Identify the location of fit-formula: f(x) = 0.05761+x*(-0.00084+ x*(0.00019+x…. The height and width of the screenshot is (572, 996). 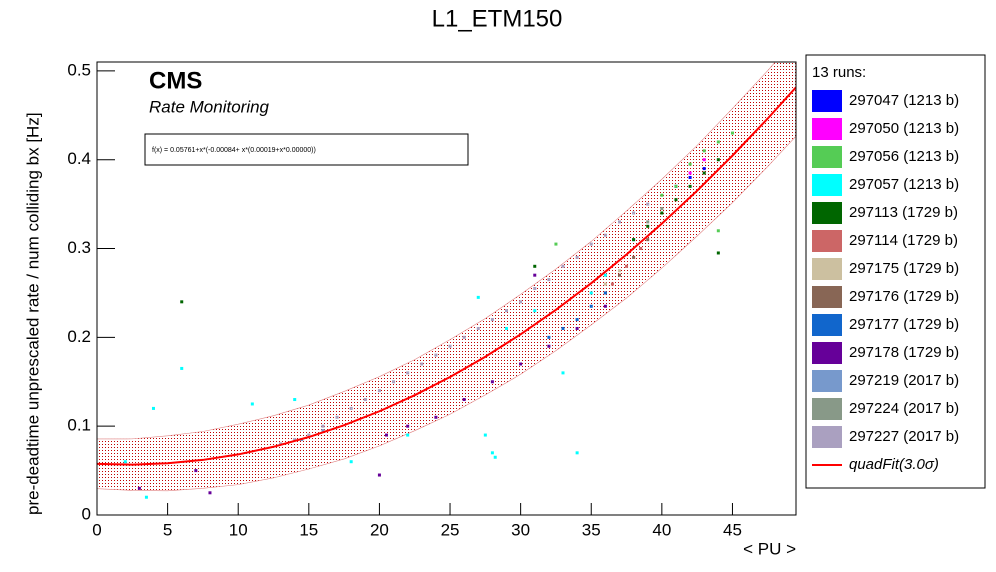
(234, 150).